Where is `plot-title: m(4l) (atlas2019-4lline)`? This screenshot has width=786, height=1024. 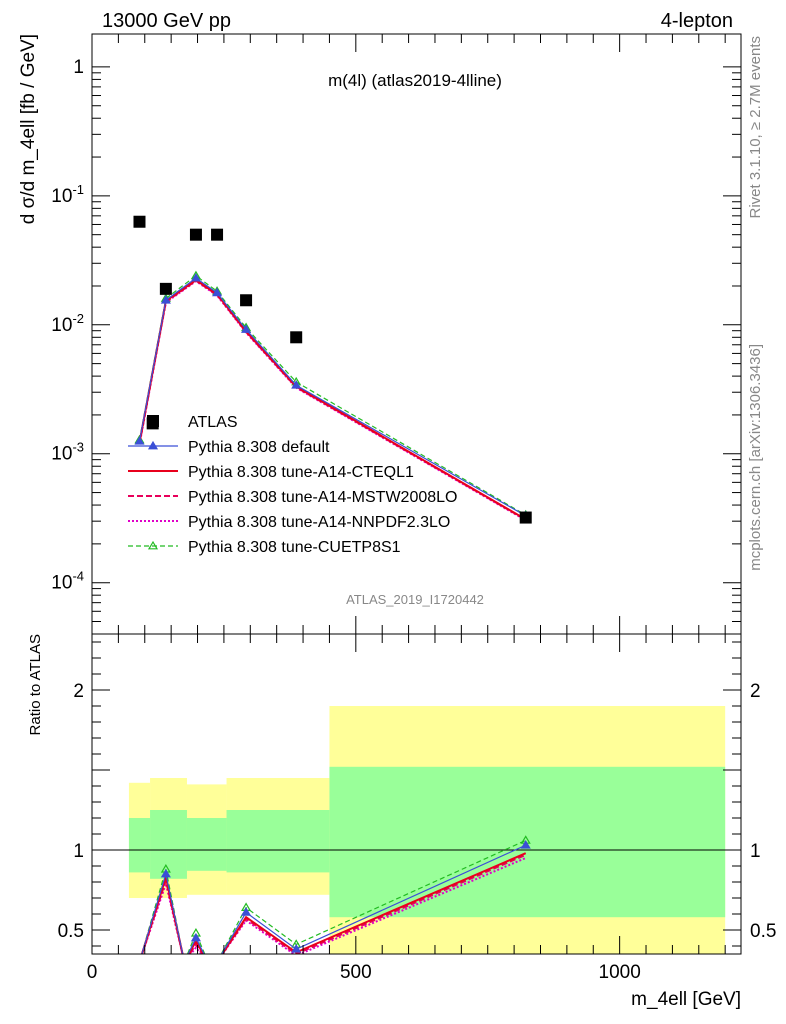 plot-title: m(4l) (atlas2019-4lline) is located at coordinates (415, 80).